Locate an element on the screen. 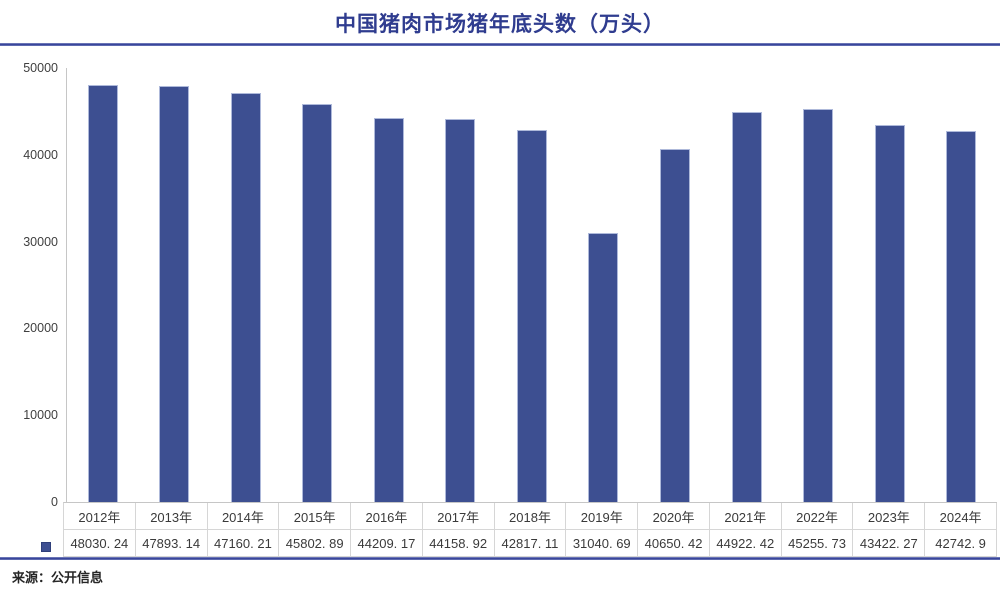 The height and width of the screenshot is (591, 1000). bar-column-2015年 is located at coordinates (318, 285).